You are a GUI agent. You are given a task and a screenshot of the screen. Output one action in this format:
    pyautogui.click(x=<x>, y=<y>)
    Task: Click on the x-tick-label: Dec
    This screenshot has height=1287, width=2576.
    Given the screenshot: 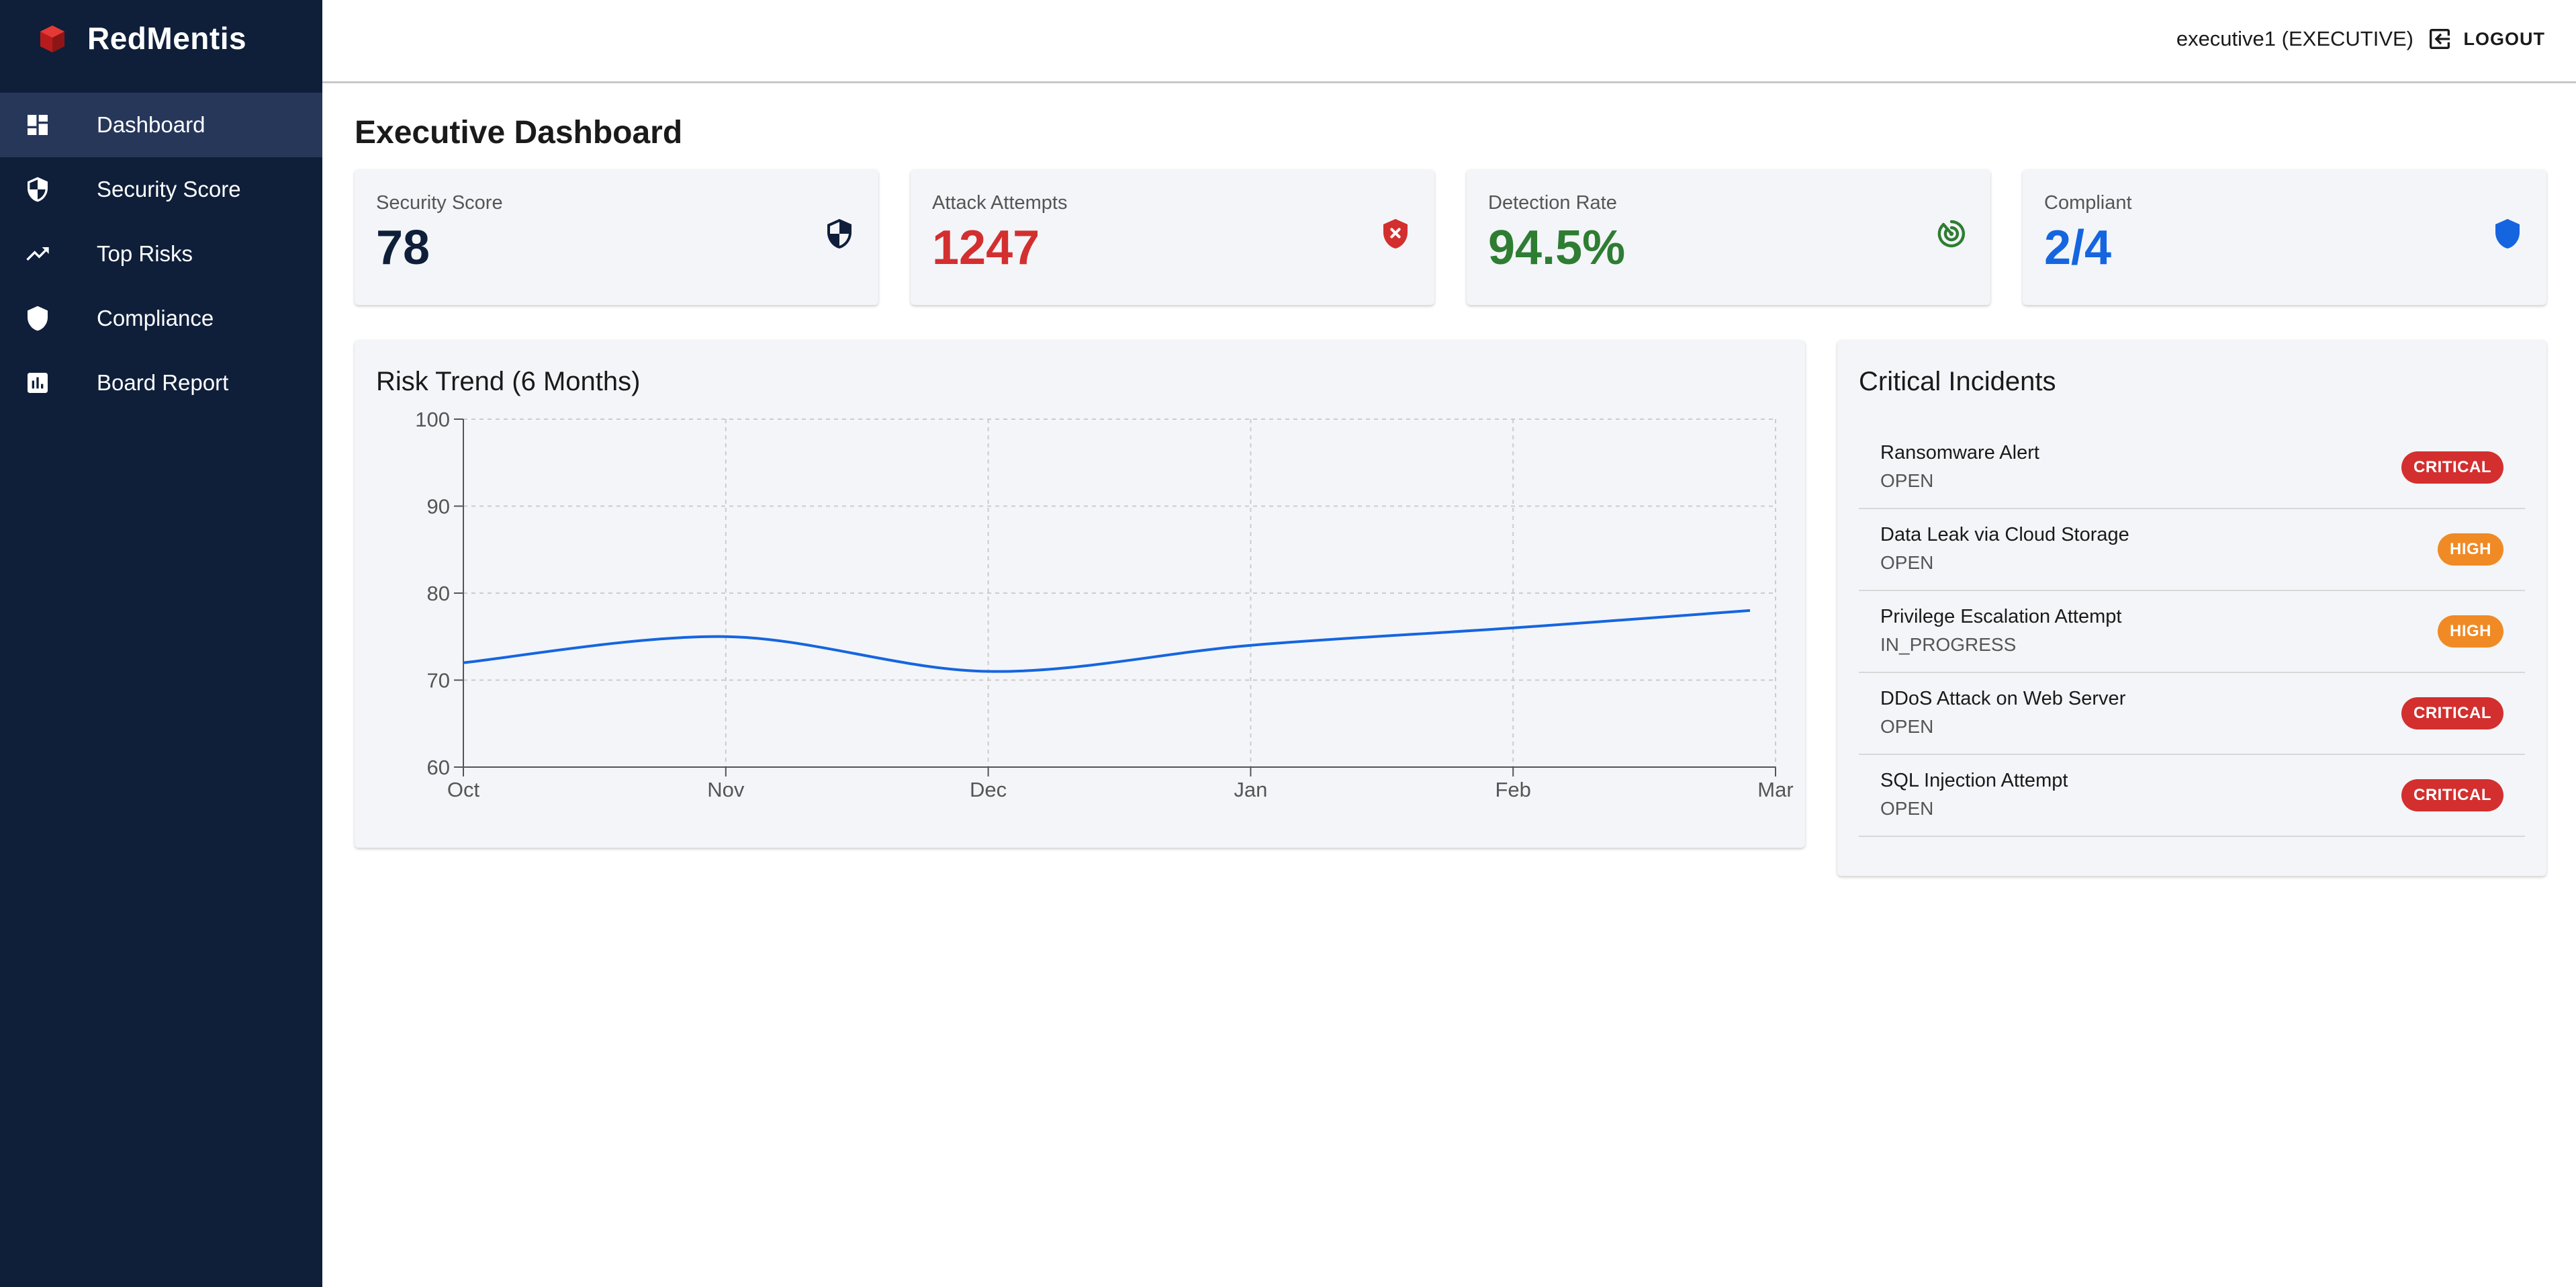 What is the action you would take?
    pyautogui.click(x=988, y=789)
    